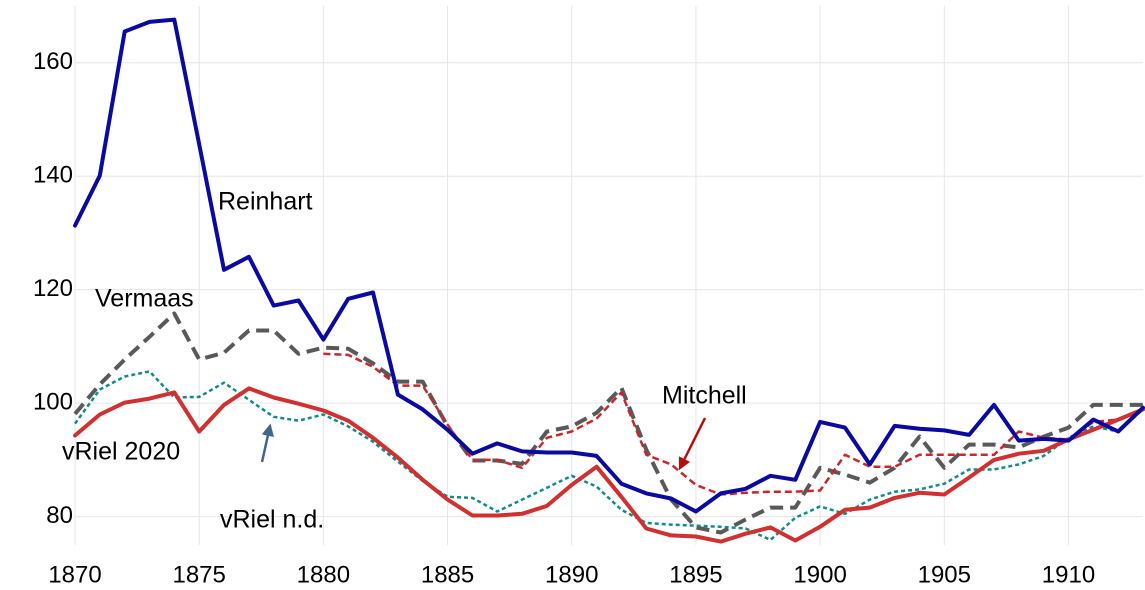  What do you see at coordinates (704, 396) in the screenshot?
I see `annotation: Mitchell` at bounding box center [704, 396].